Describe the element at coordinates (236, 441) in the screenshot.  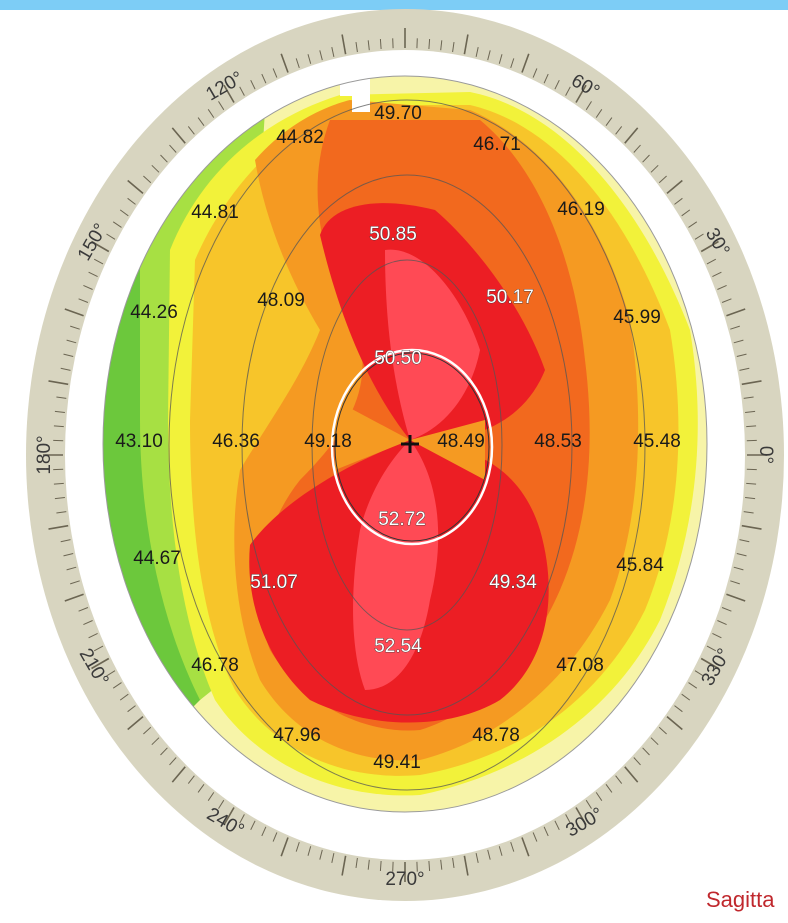
I see `reading-left-mid: 46.36` at that location.